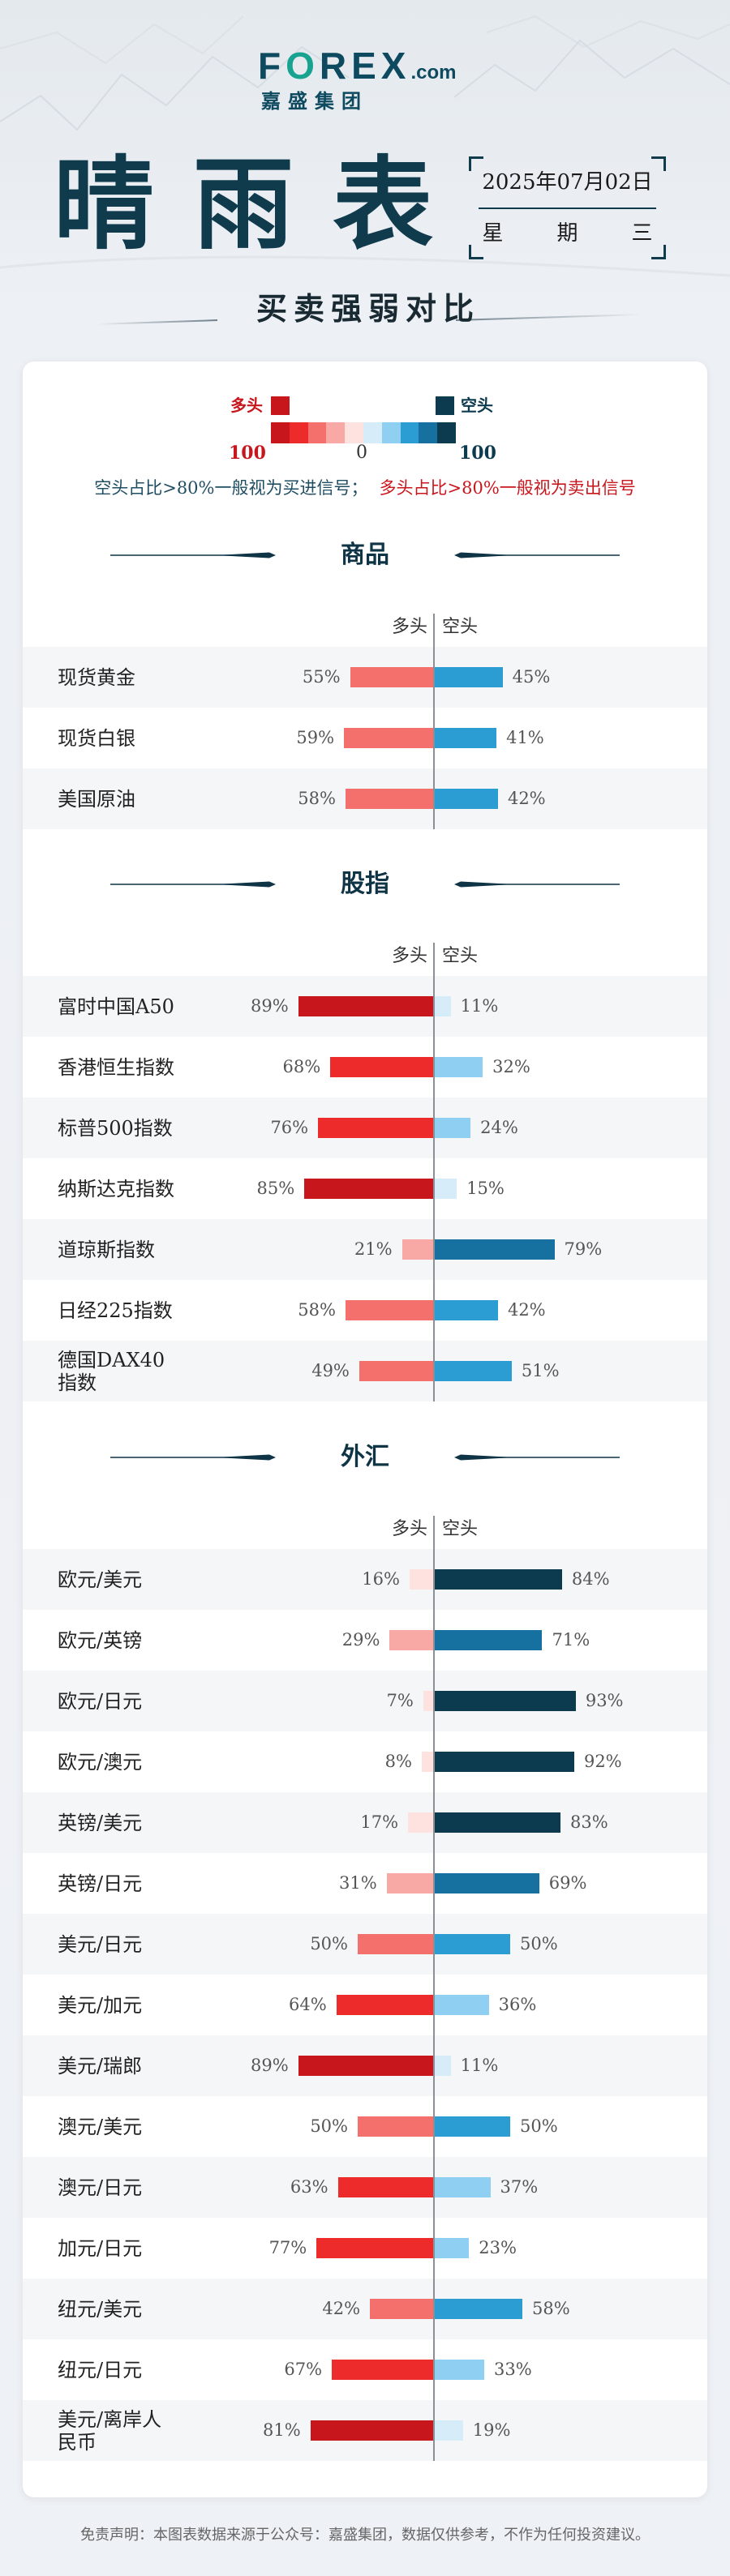  I want to click on pct-long-label: 42%, so click(341, 2308).